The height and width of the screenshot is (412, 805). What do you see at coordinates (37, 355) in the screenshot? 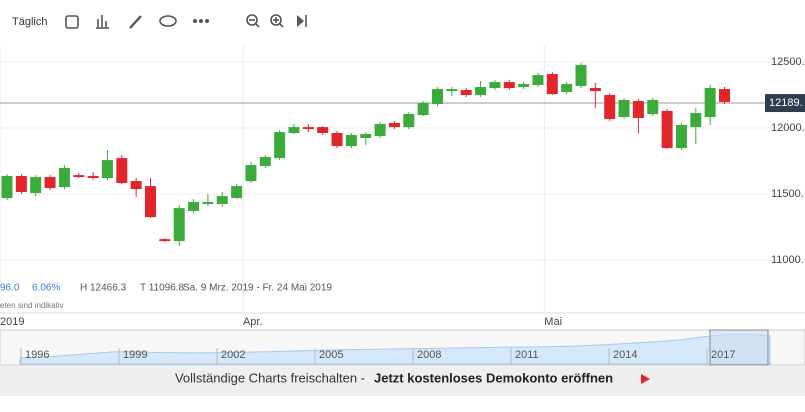
I see `year-label: 1996` at bounding box center [37, 355].